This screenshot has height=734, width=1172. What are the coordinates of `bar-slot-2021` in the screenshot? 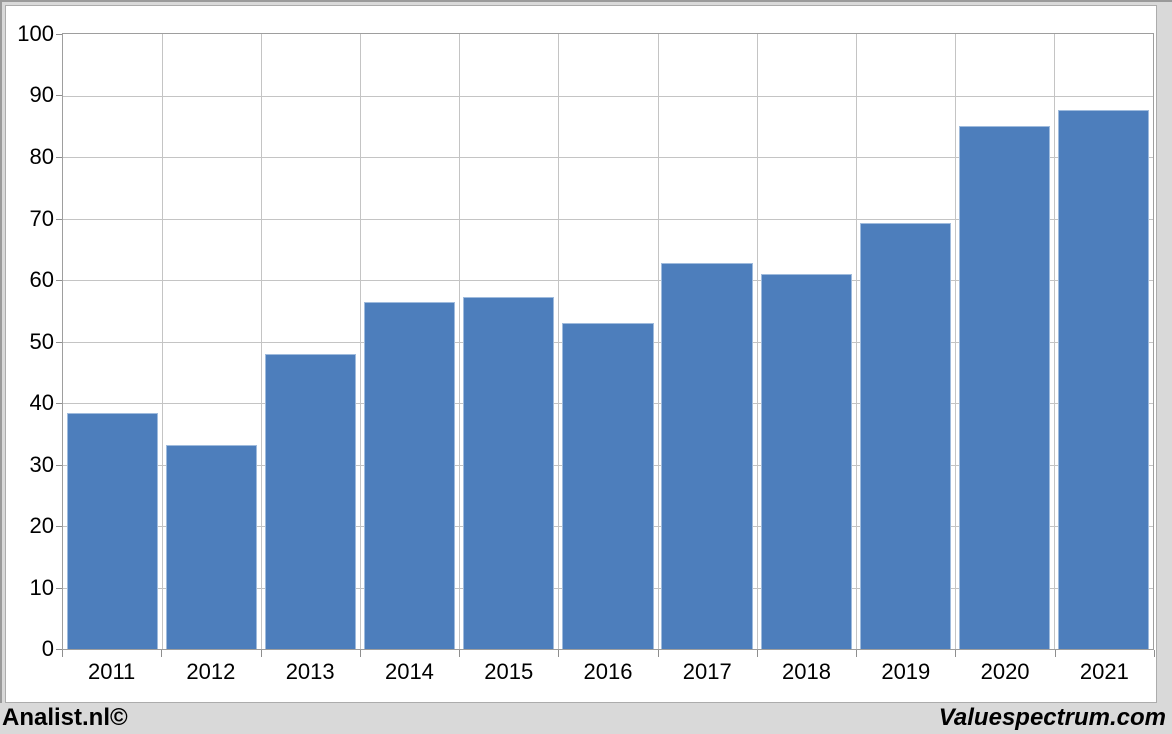 It's located at (1103, 341).